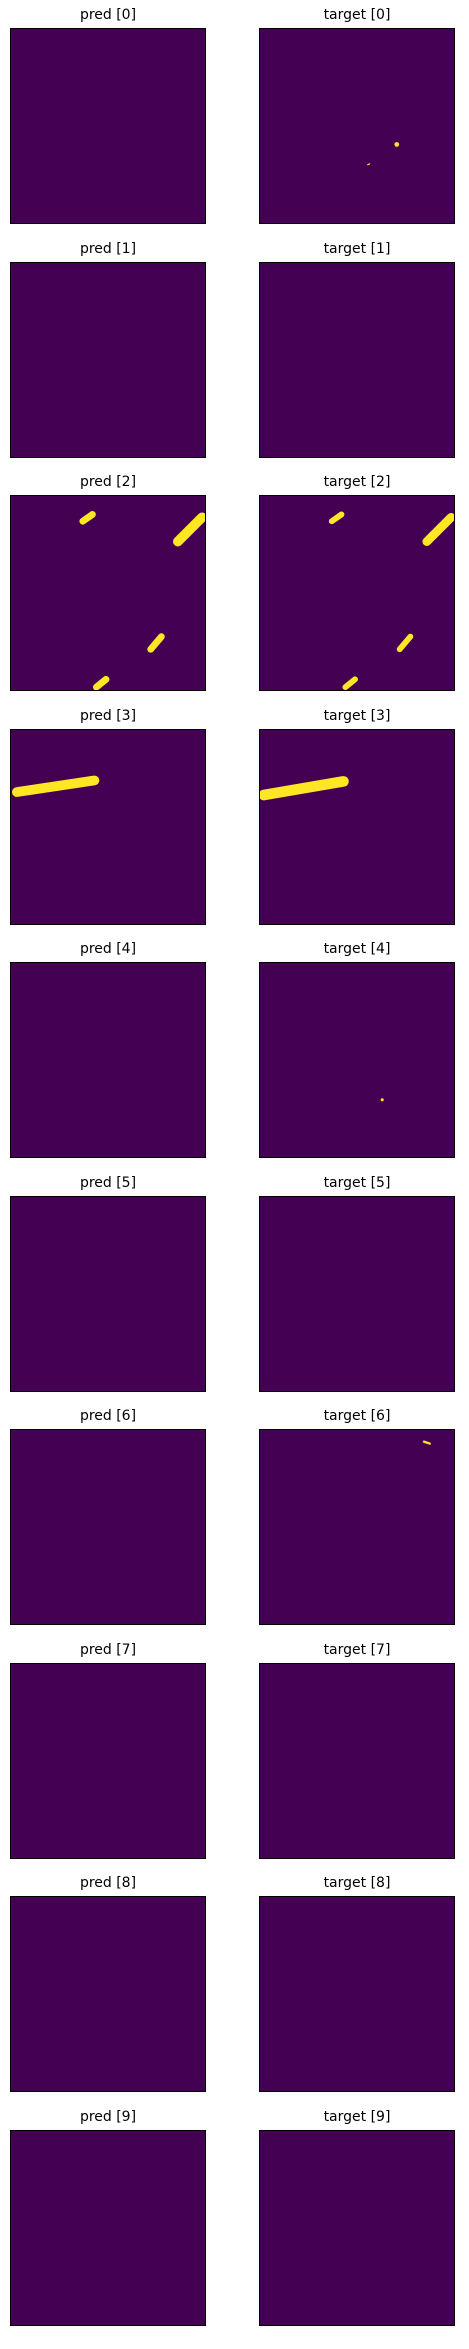 The image size is (469, 2349). Describe the element at coordinates (108, 1649) in the screenshot. I see `panel-title: pred [7]` at that location.